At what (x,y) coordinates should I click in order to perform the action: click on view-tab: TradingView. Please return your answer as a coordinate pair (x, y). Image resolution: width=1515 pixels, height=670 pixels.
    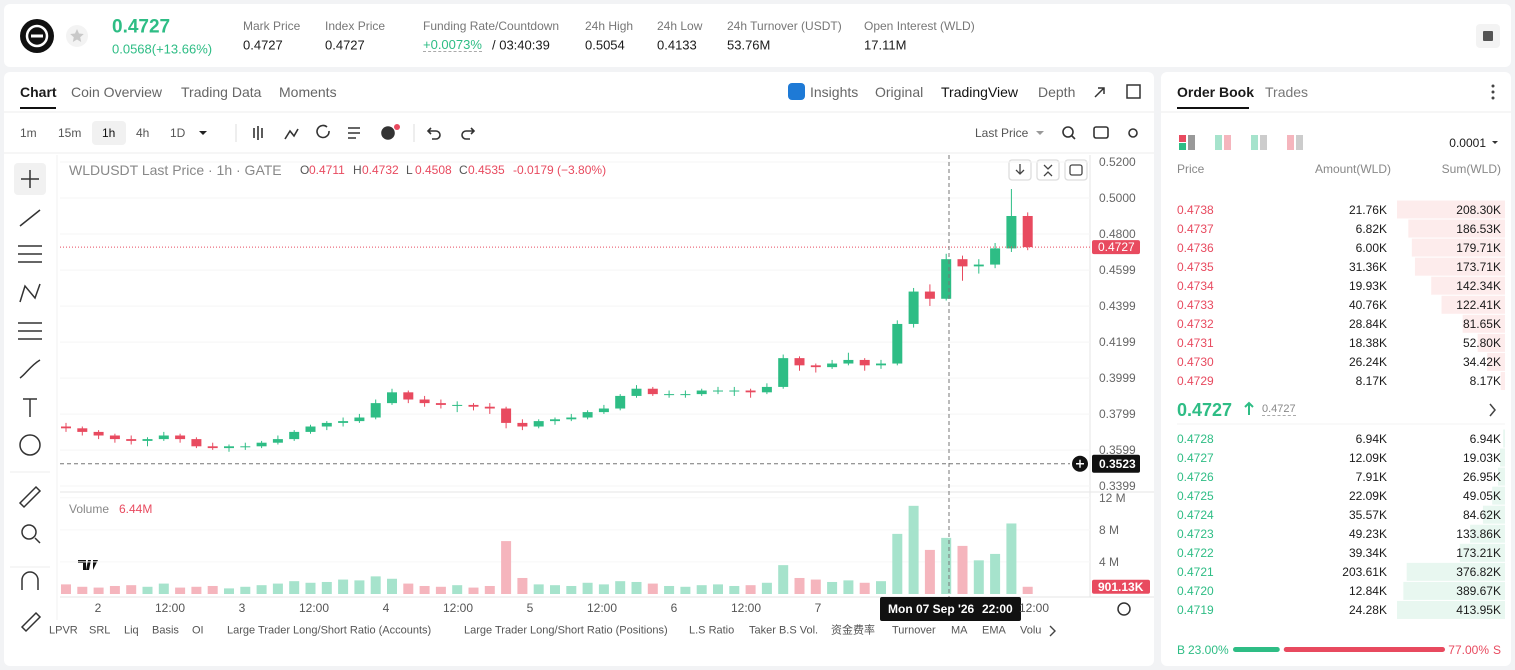
    Looking at the image, I should click on (980, 92).